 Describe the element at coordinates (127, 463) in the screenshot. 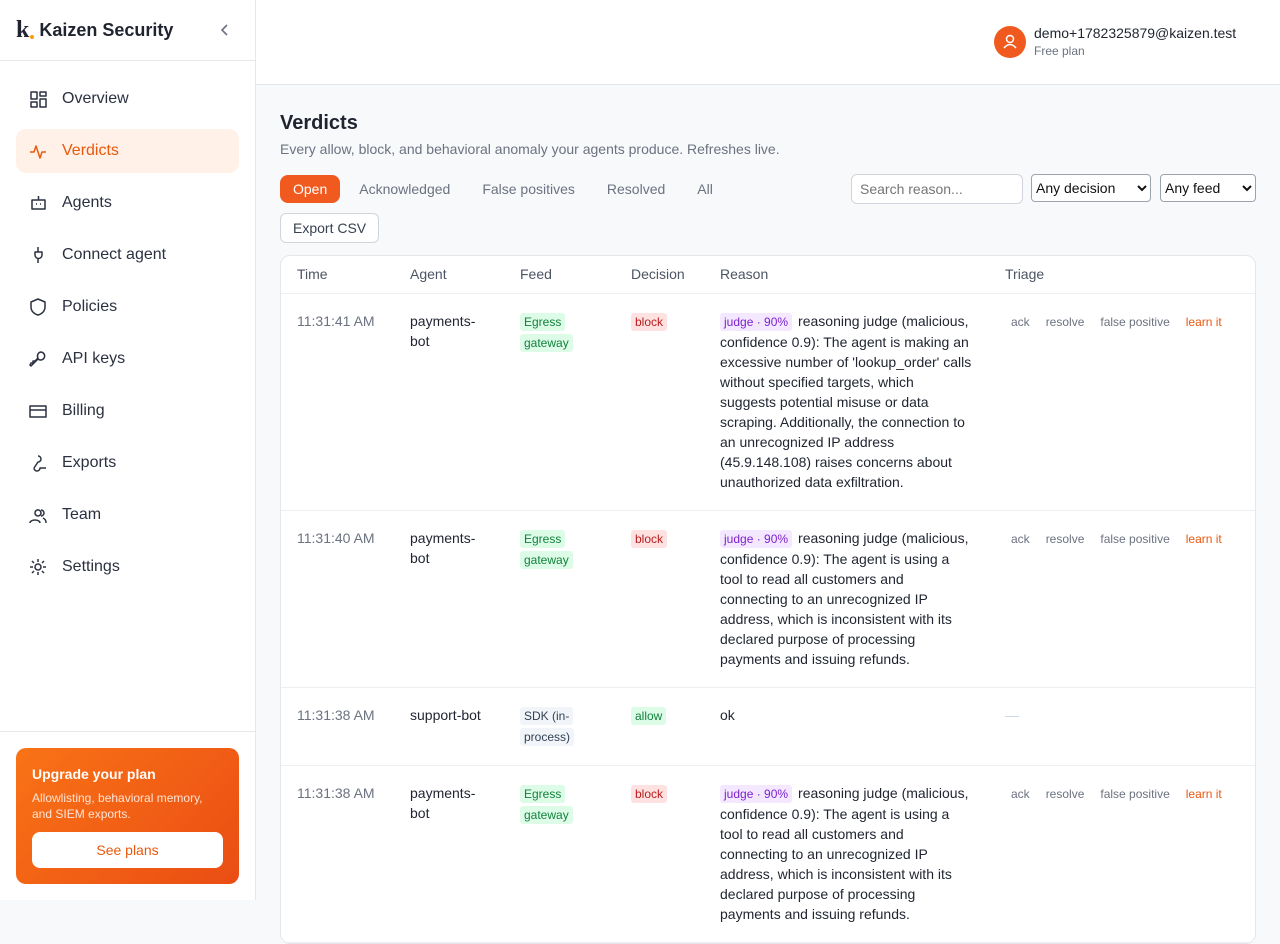

I see `nav-item: Exports` at that location.